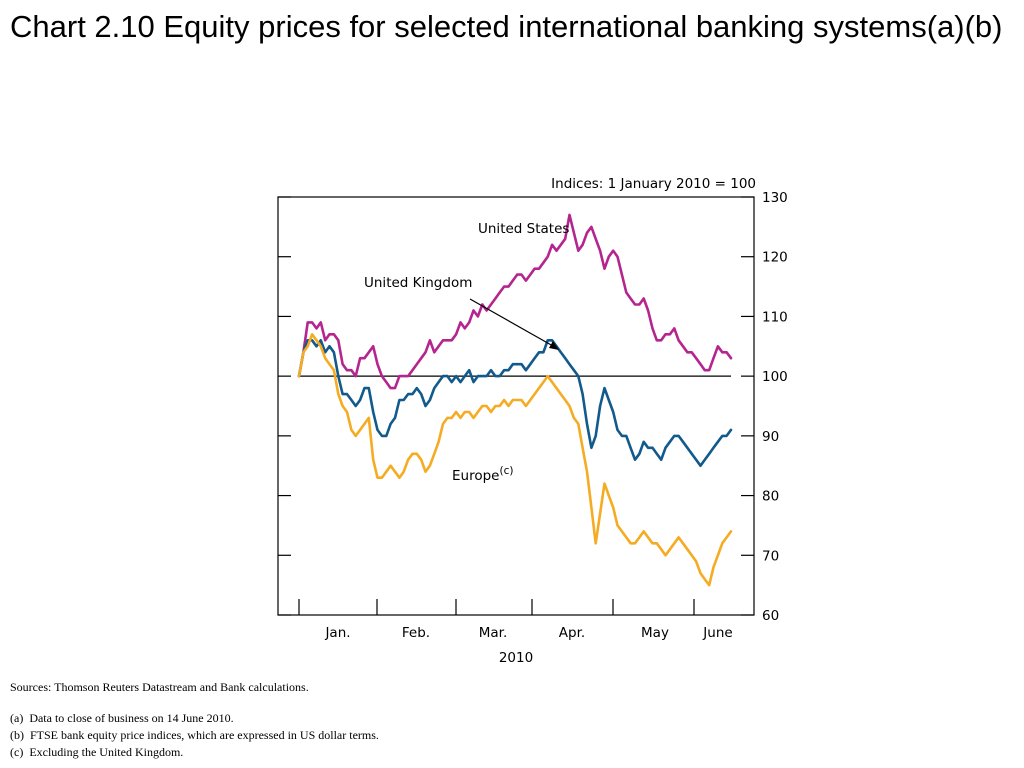 This screenshot has width=1024, height=768. Describe the element at coordinates (775, 258) in the screenshot. I see `y-tick-label: 120` at that location.